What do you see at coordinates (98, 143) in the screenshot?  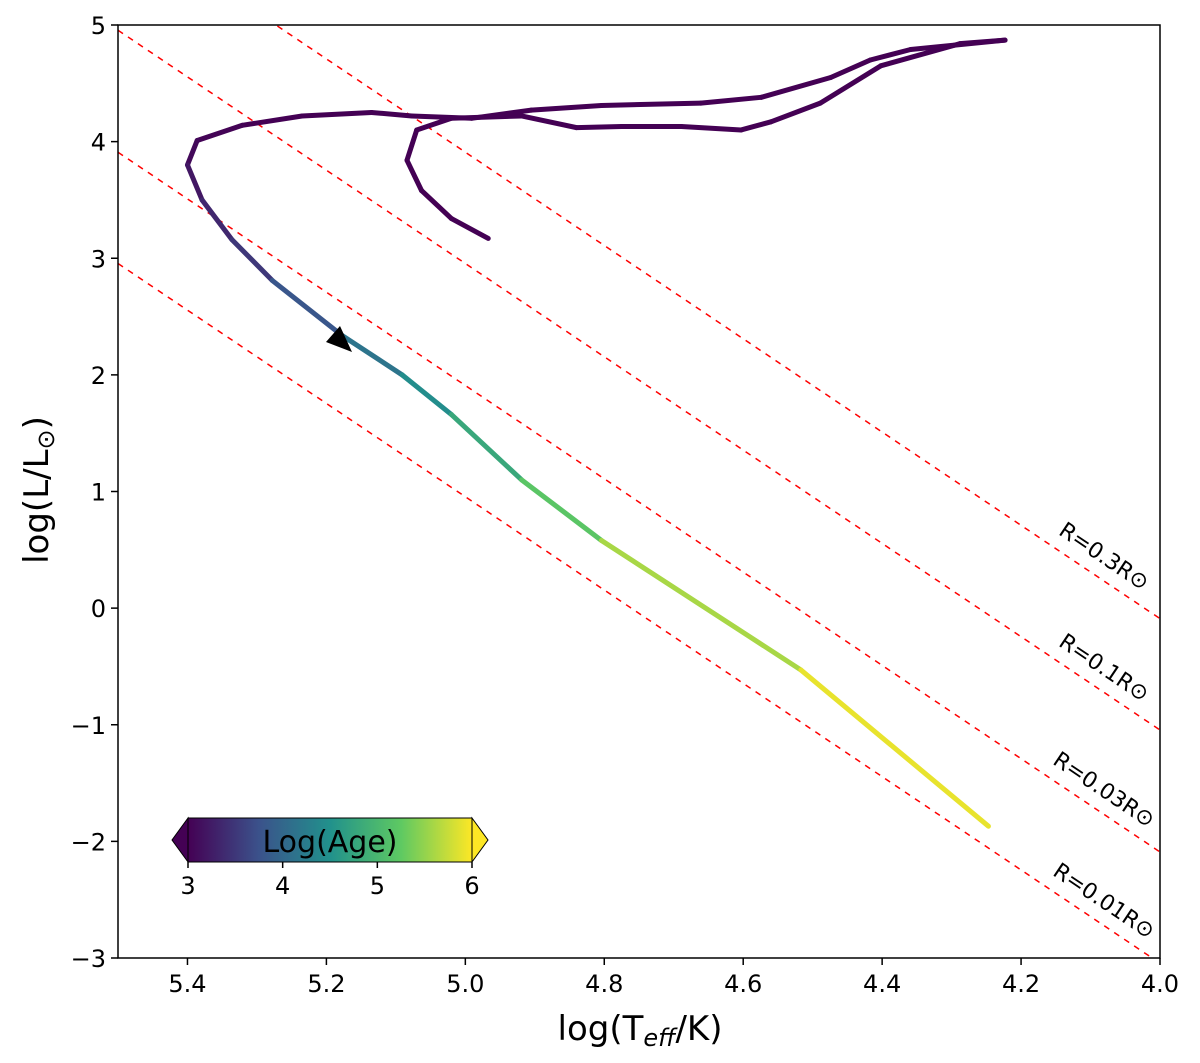 I see `y-tick-label: 4` at bounding box center [98, 143].